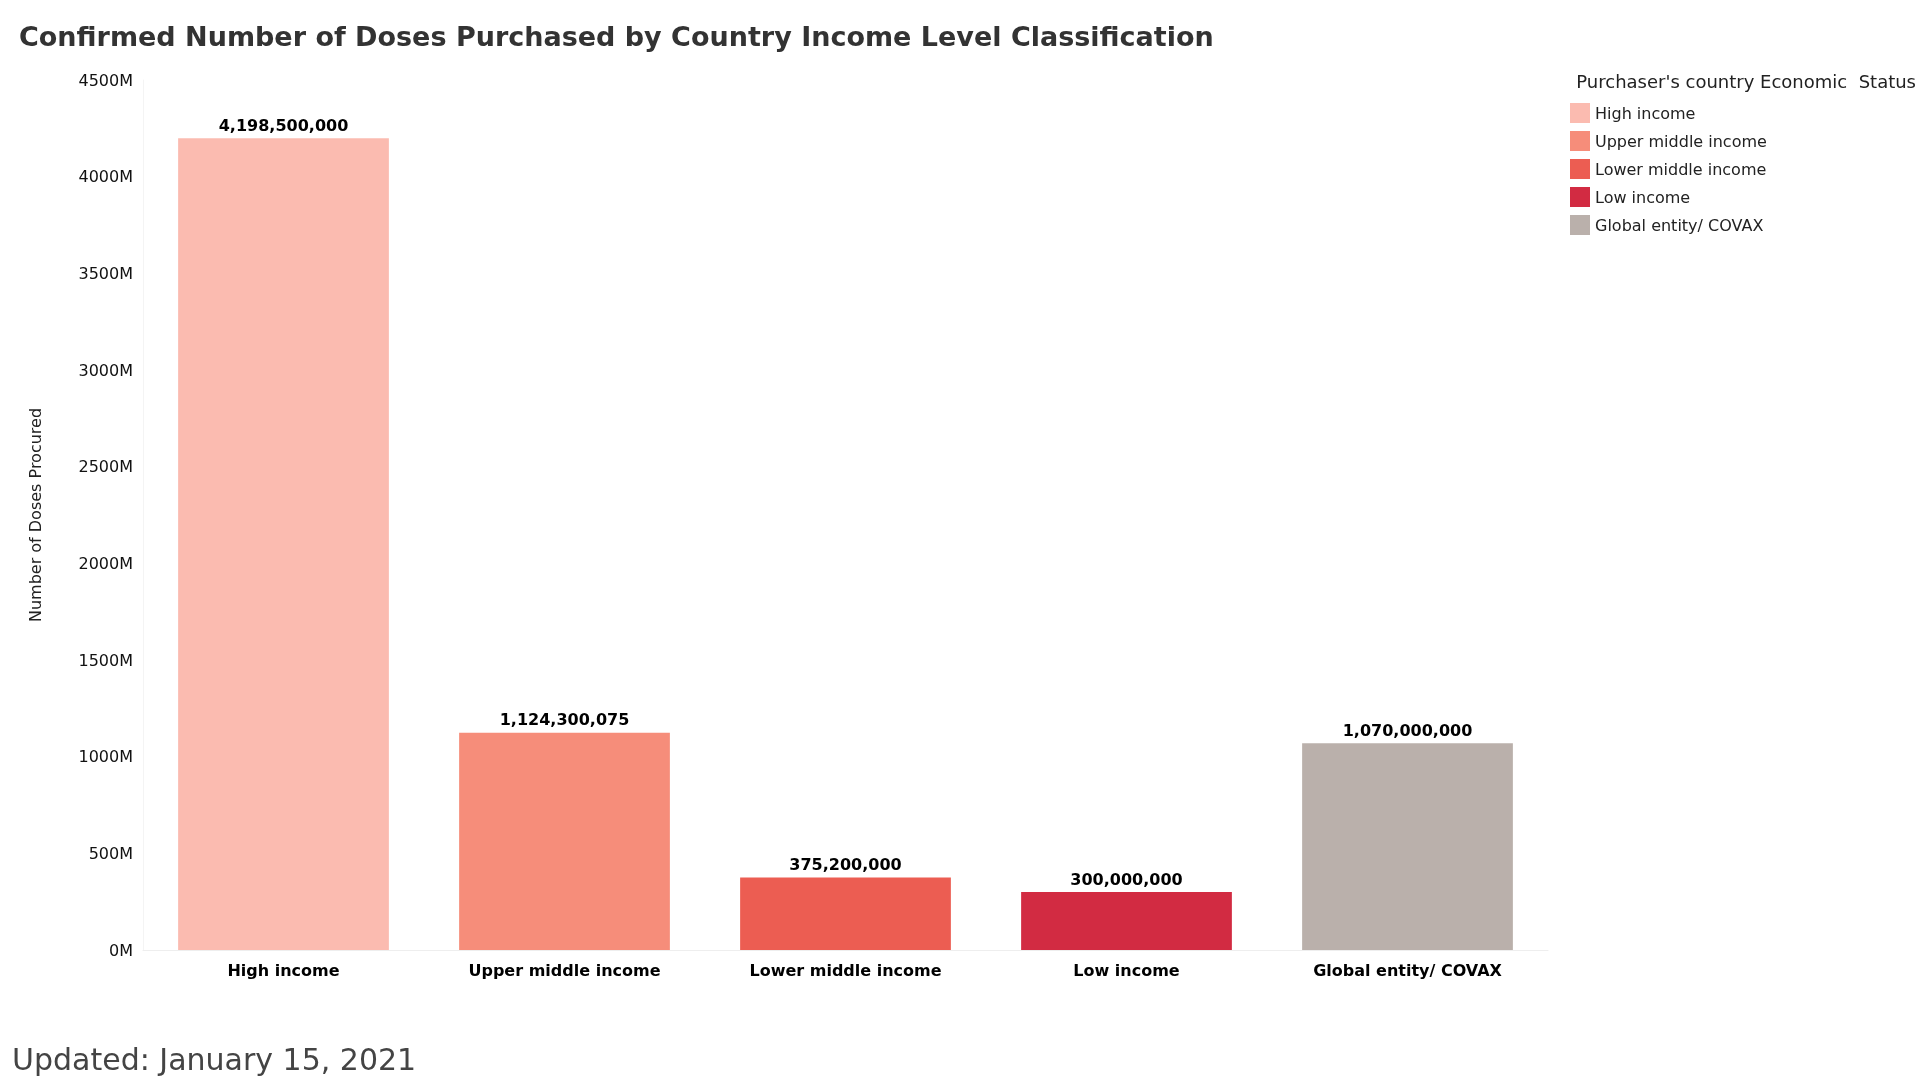  Describe the element at coordinates (1681, 169) in the screenshot. I see `legend-label: Lower middle income` at that location.